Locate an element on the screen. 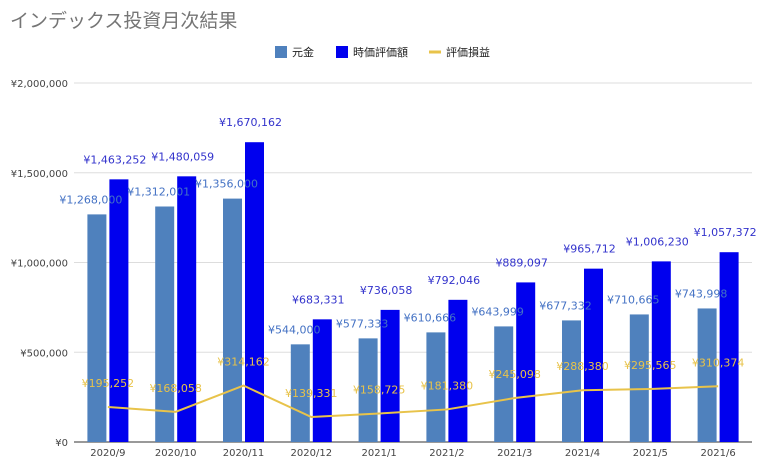  data-label-principal: ¥710,665 is located at coordinates (633, 299).